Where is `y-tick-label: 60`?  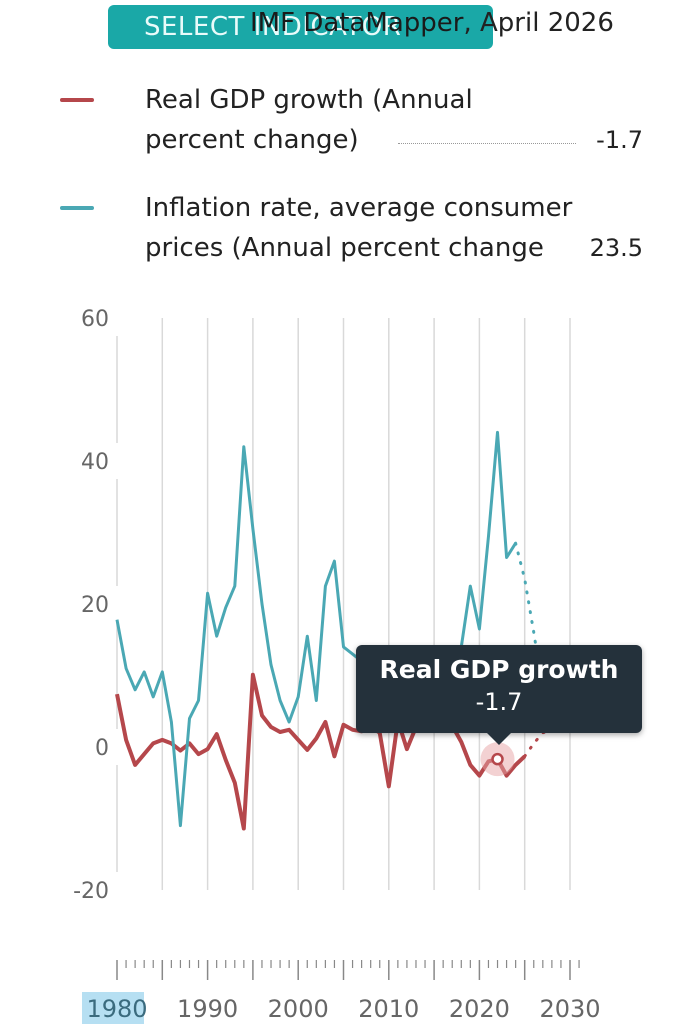 y-tick-label: 60 is located at coordinates (95, 319).